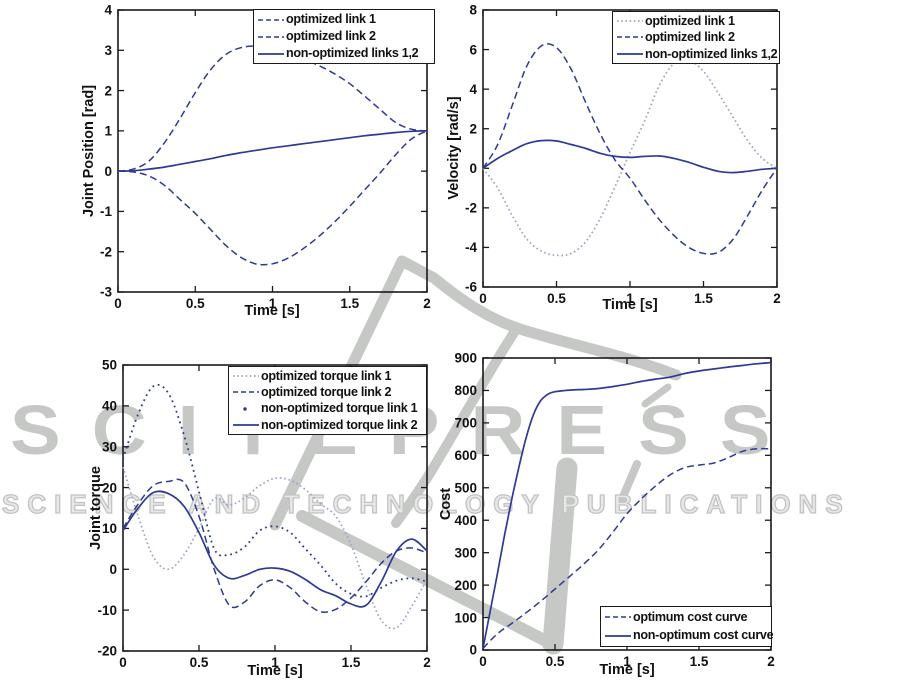 The image size is (901, 690). What do you see at coordinates (106, 211) in the screenshot?
I see `y-tick-label: -1` at bounding box center [106, 211].